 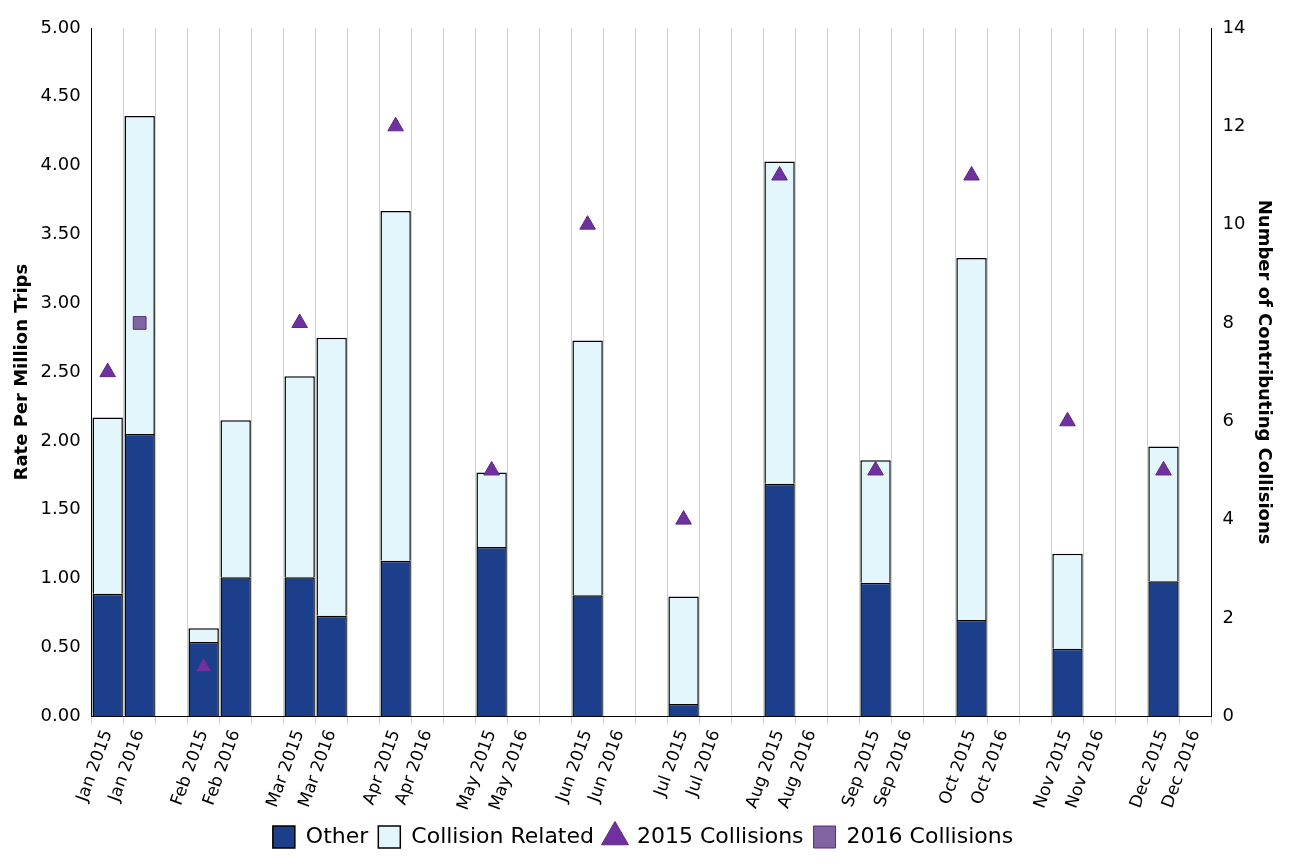 I want to click on legend-label: Other, so click(x=337, y=835).